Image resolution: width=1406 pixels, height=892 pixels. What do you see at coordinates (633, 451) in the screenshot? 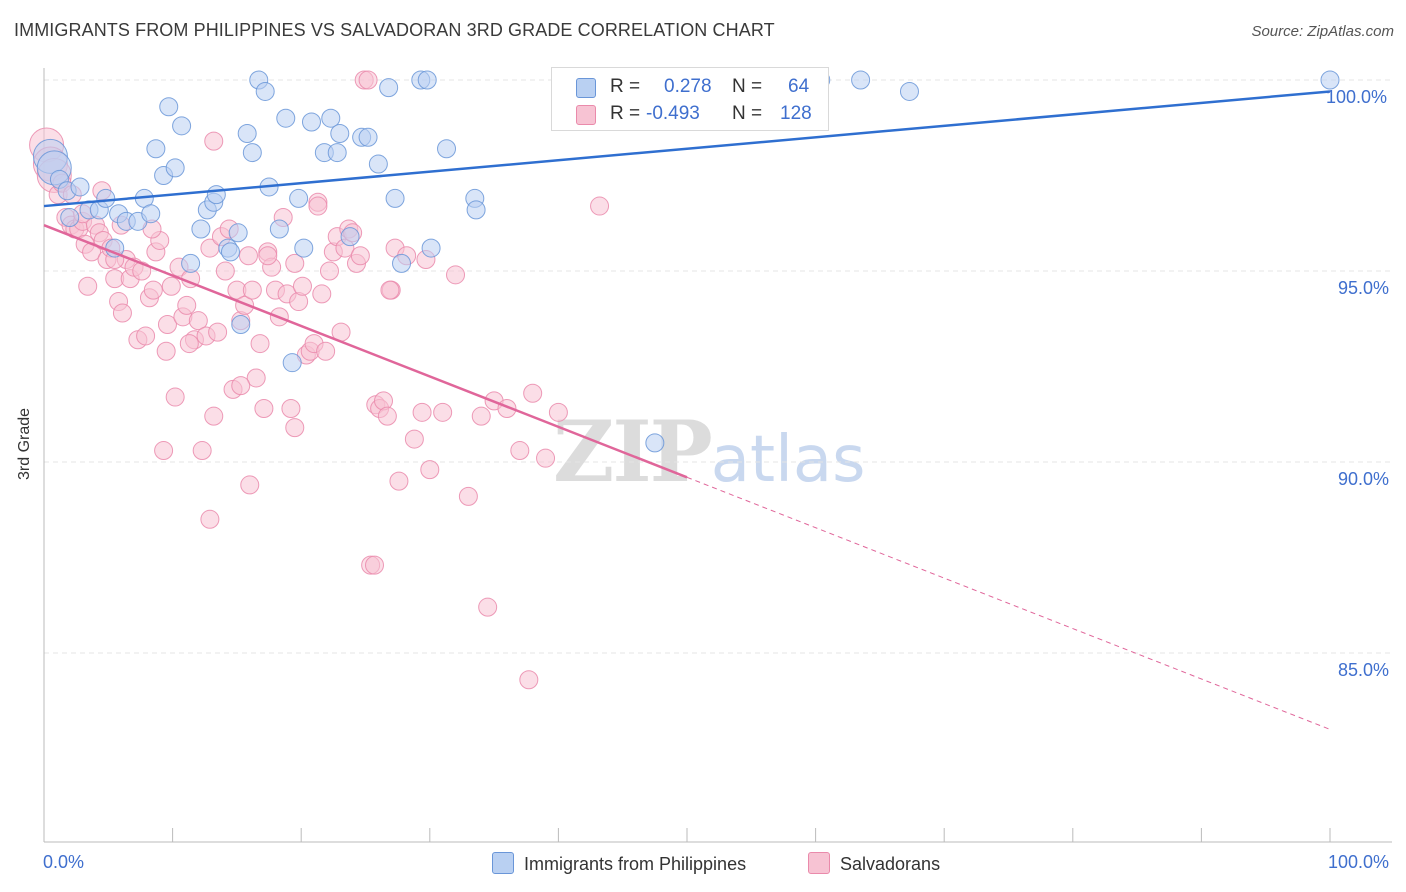
I see `watermark-zip: ZIP` at bounding box center [633, 451].